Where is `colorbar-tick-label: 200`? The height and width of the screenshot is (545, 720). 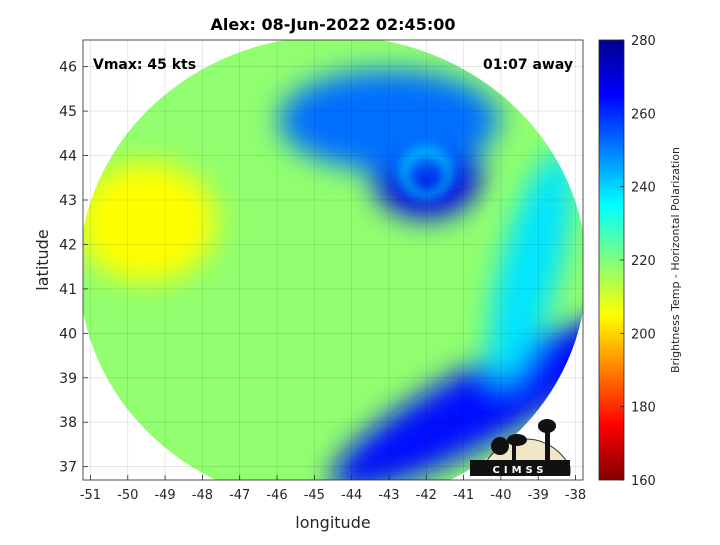 colorbar-tick-label: 200 is located at coordinates (643, 334).